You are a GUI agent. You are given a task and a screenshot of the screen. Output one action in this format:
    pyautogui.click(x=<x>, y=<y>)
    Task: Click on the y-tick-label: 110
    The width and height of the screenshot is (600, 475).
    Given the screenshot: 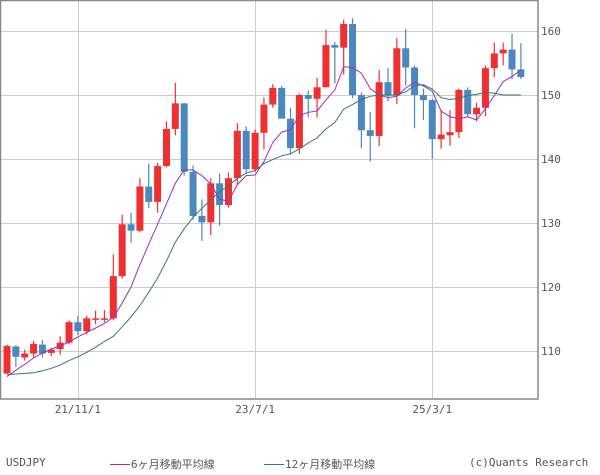 What is the action you would take?
    pyautogui.click(x=551, y=351)
    